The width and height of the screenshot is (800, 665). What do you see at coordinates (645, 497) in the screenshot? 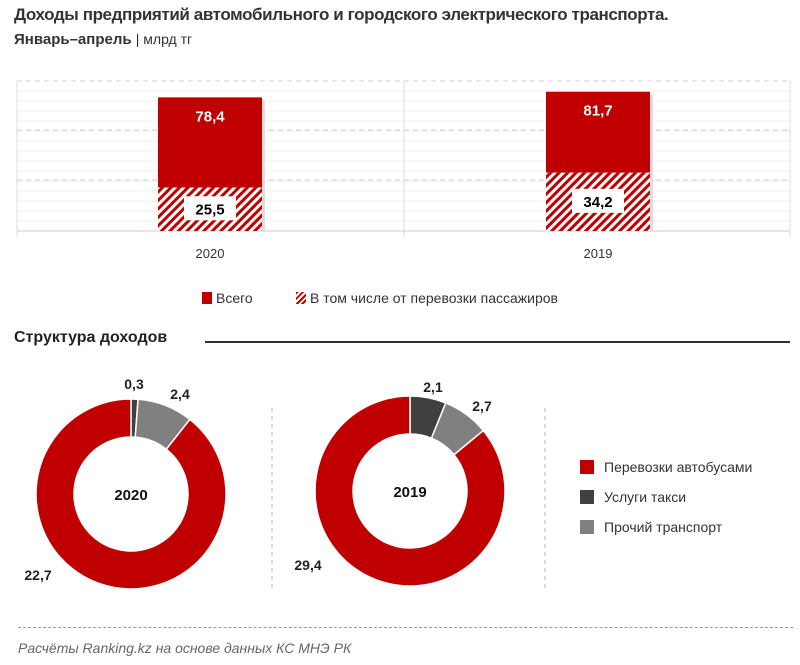
I see `legend-label: Услуги такси` at bounding box center [645, 497].